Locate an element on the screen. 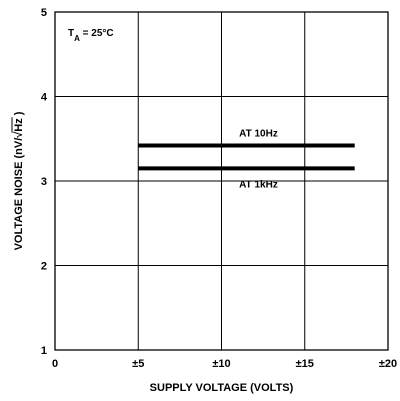 The height and width of the screenshot is (401, 400). annotations: AT 10Hz AT 1kHz is located at coordinates (258, 160).